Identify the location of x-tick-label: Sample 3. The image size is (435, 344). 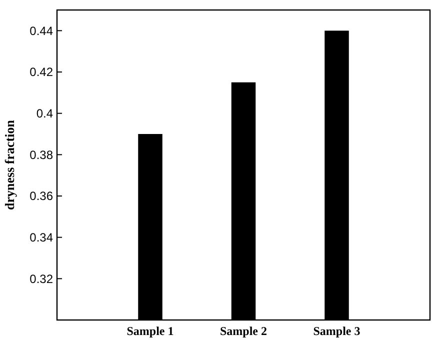
(336, 331).